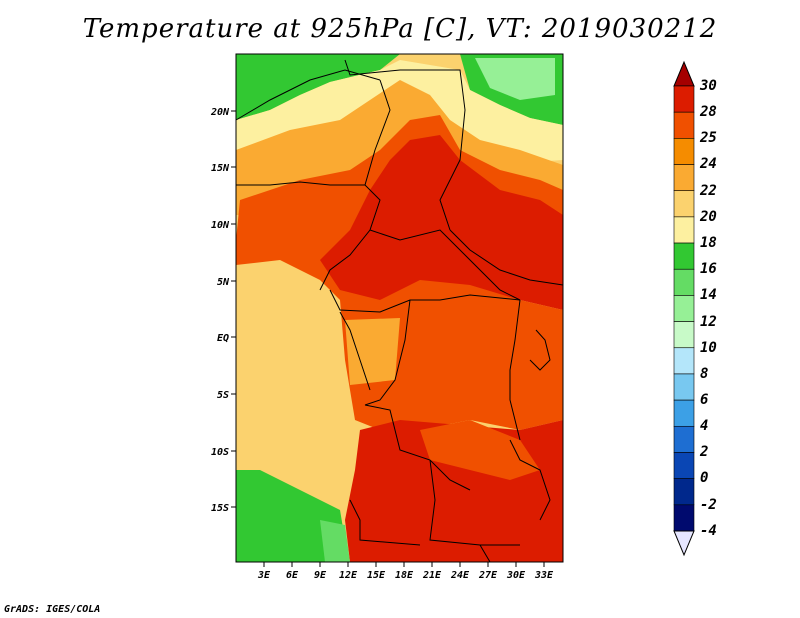 This screenshot has height=618, width=800. I want to click on colorbar-top-arrow, so click(684, 73).